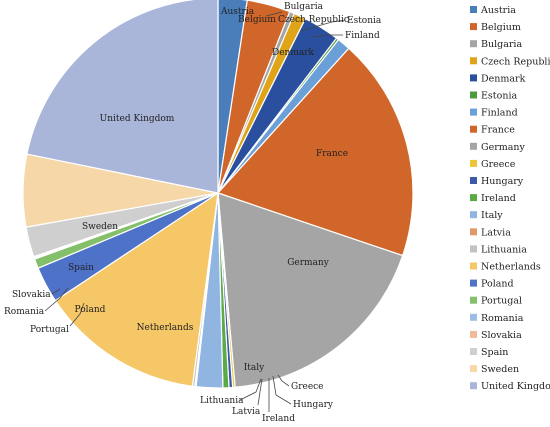  Describe the element at coordinates (473, 317) in the screenshot. I see `legend-swatch-romania` at that location.